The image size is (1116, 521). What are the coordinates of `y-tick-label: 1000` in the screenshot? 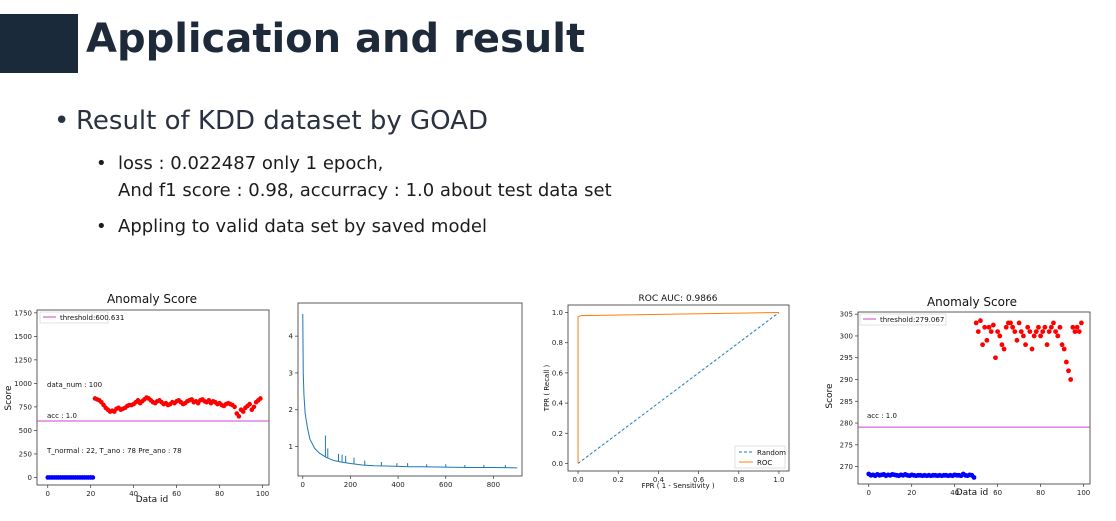 It's located at (23, 384).